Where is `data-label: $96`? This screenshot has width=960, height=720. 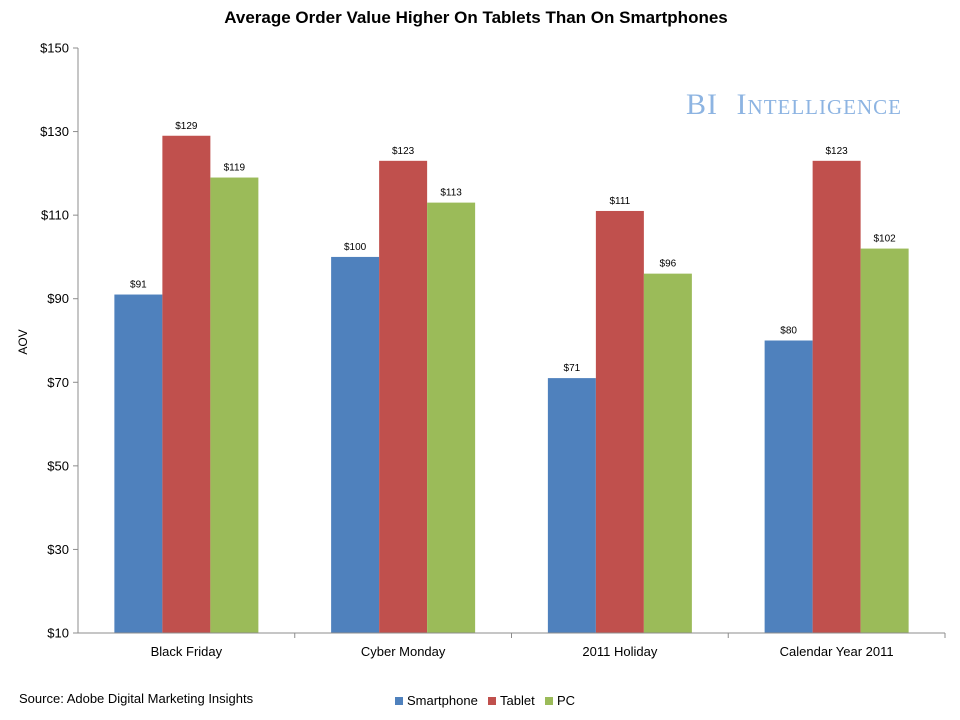
data-label: $96 is located at coordinates (668, 264).